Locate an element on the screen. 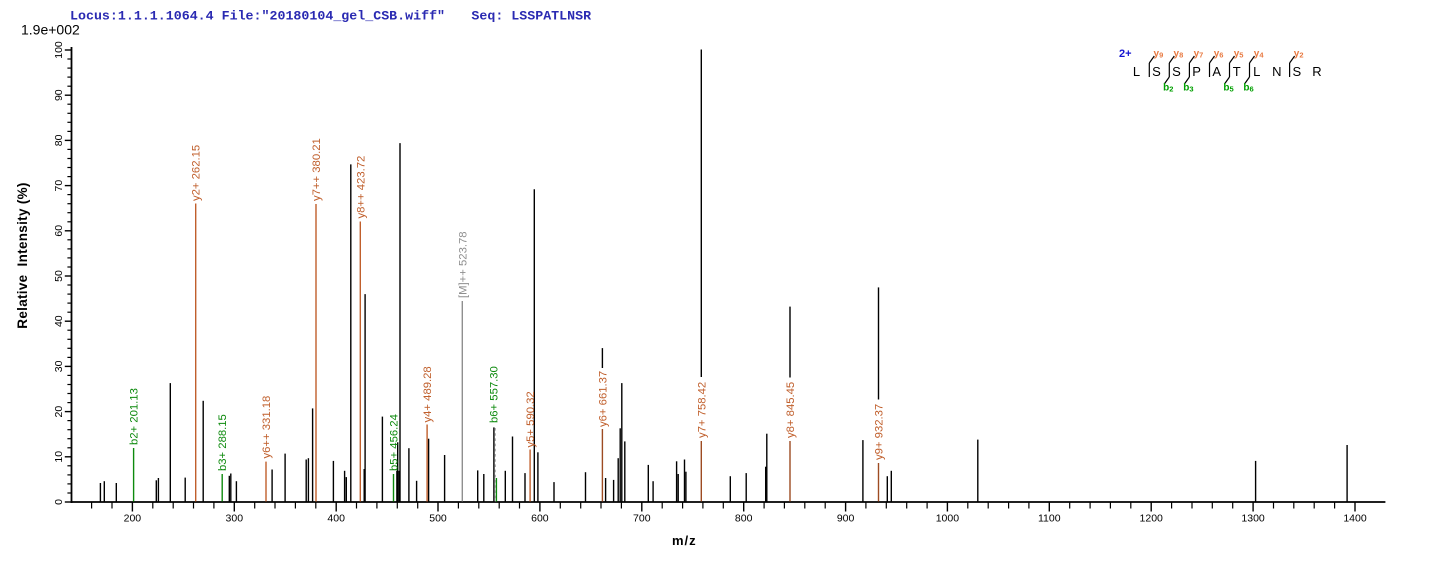 This screenshot has width=1436, height=562. svg-text: 70 is located at coordinates (59, 186).